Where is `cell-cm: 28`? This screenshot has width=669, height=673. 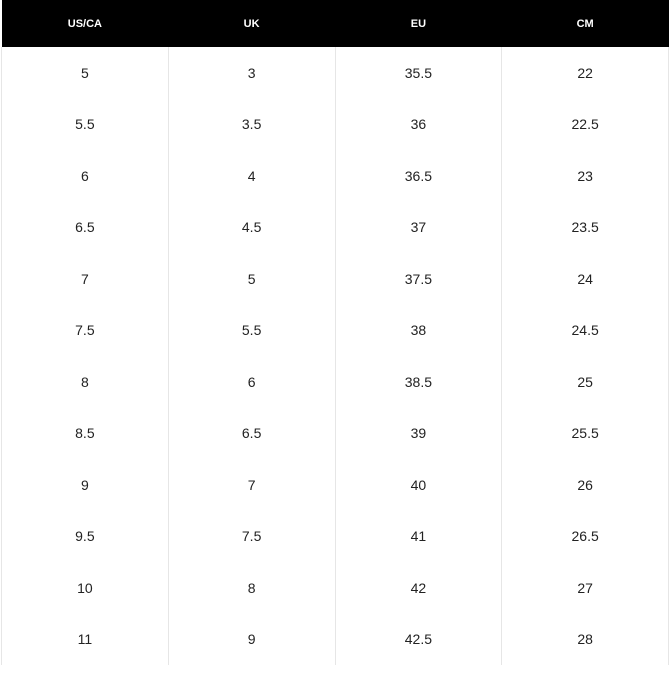
cell-cm: 28 is located at coordinates (585, 639).